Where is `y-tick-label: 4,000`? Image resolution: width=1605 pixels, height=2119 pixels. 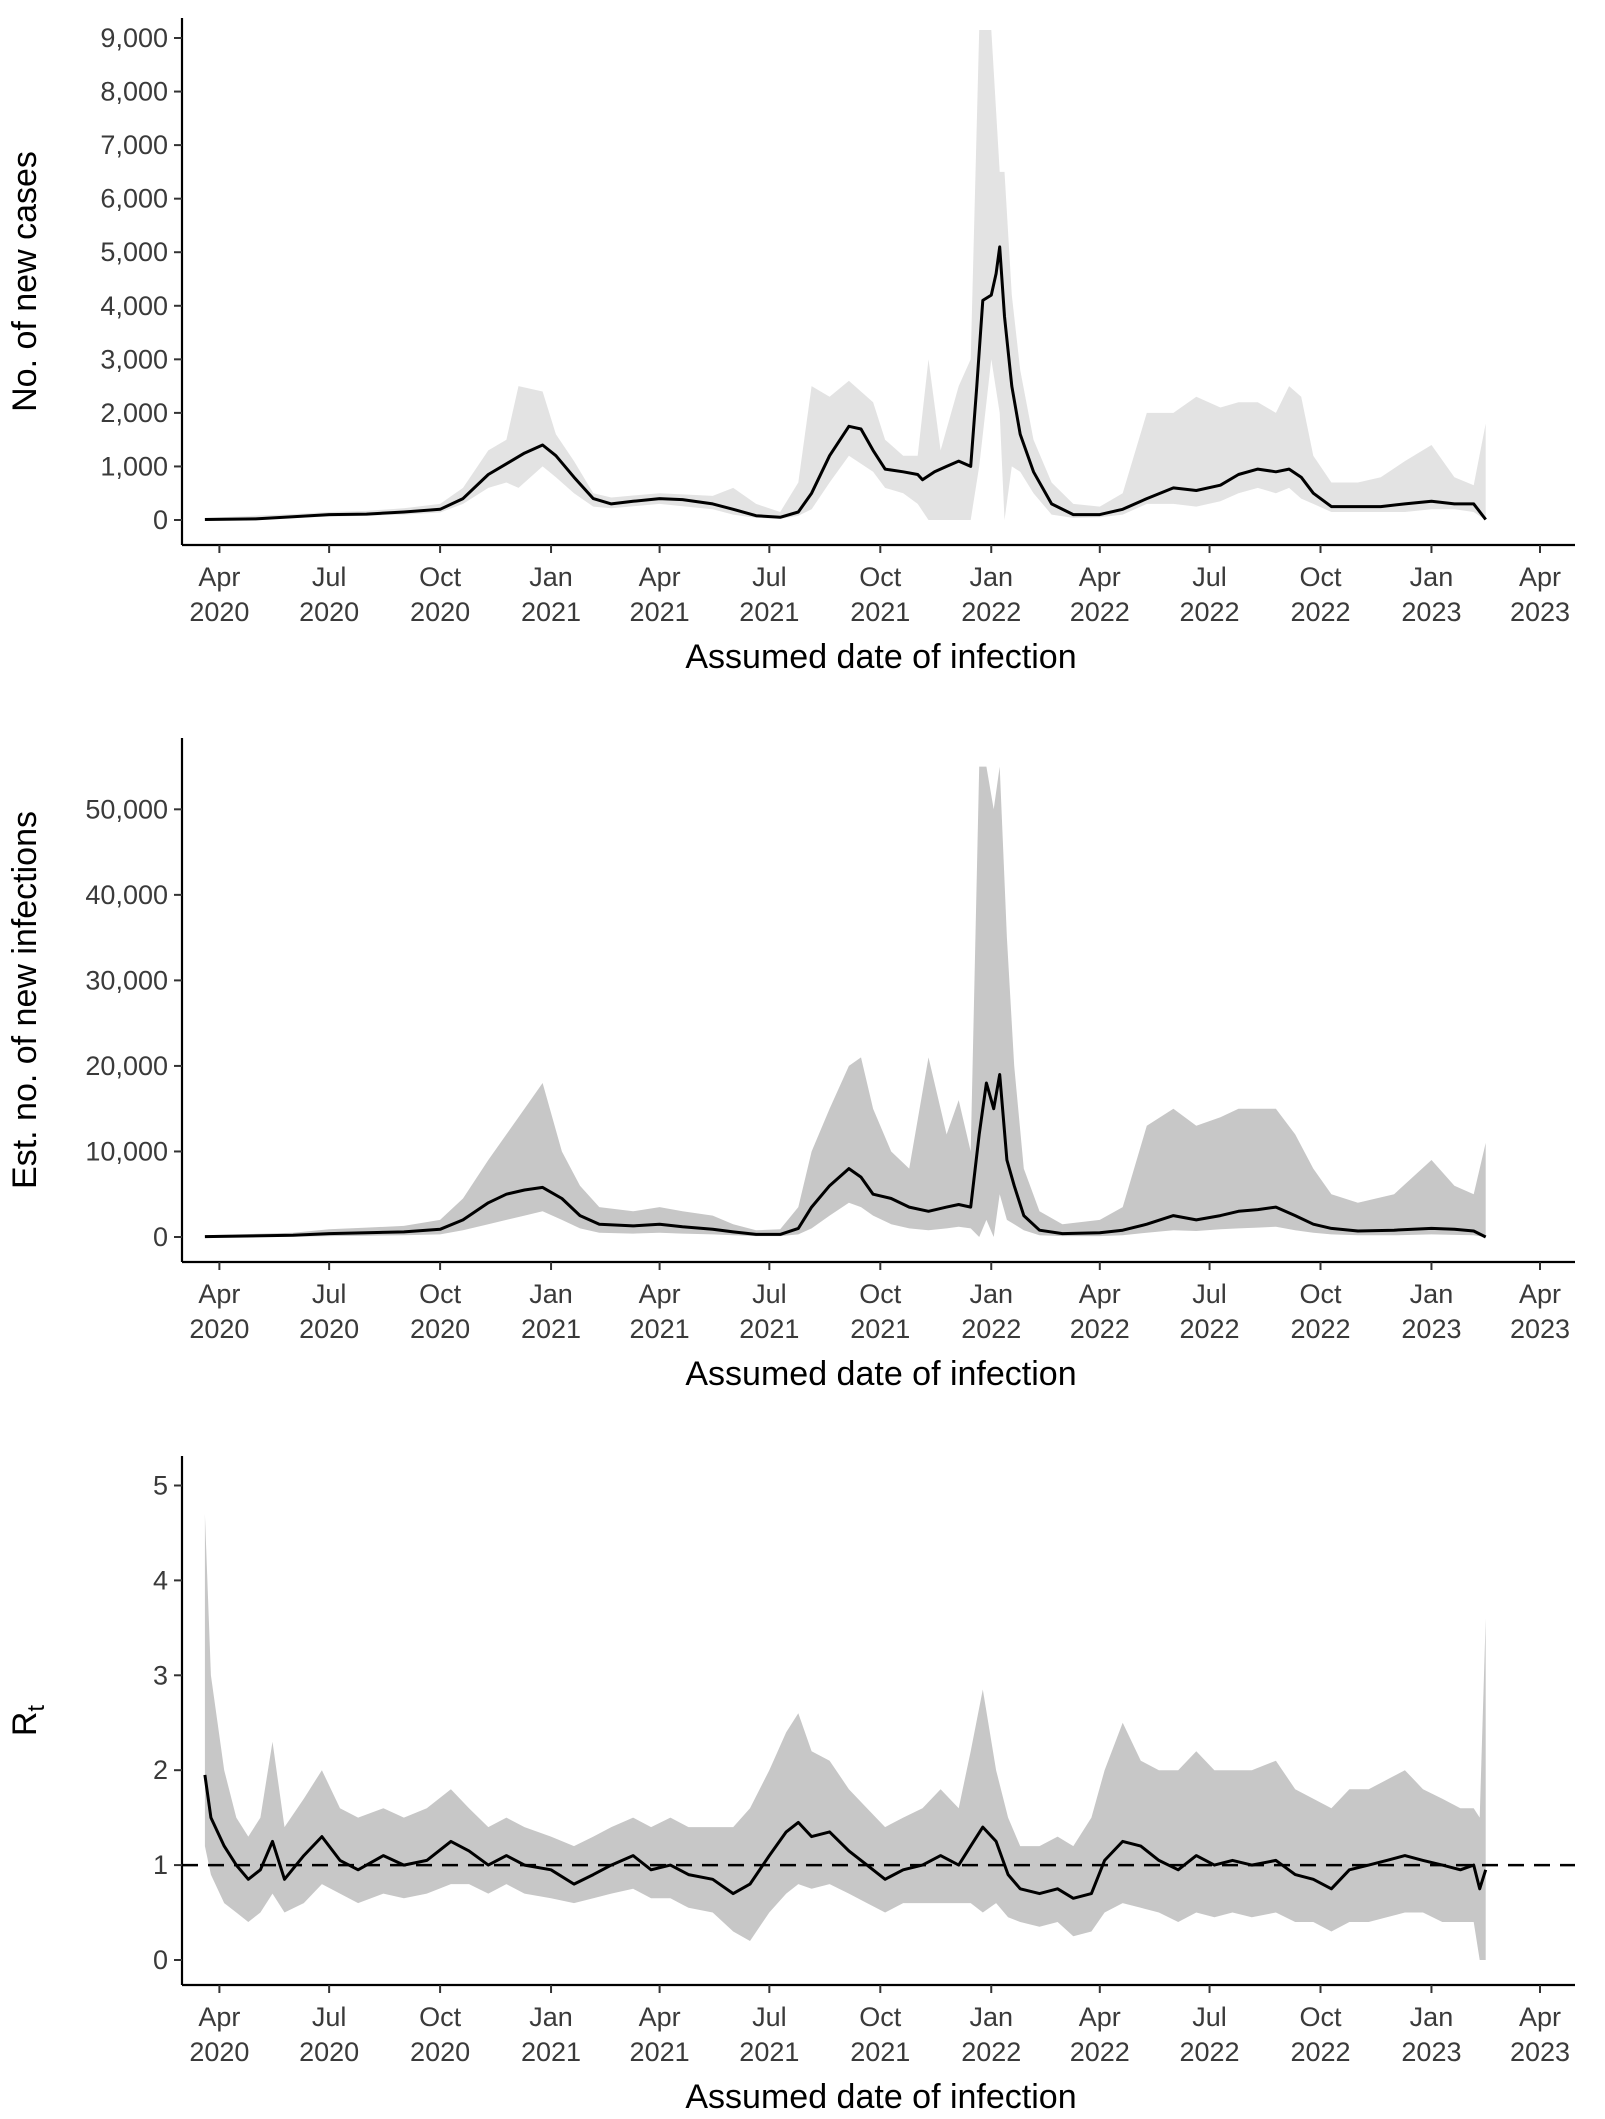
y-tick-label: 4,000 is located at coordinates (134, 306).